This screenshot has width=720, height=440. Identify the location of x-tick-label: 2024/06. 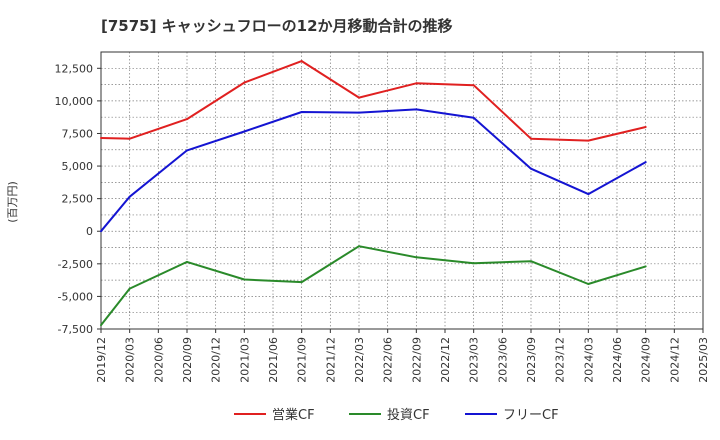
(617, 360).